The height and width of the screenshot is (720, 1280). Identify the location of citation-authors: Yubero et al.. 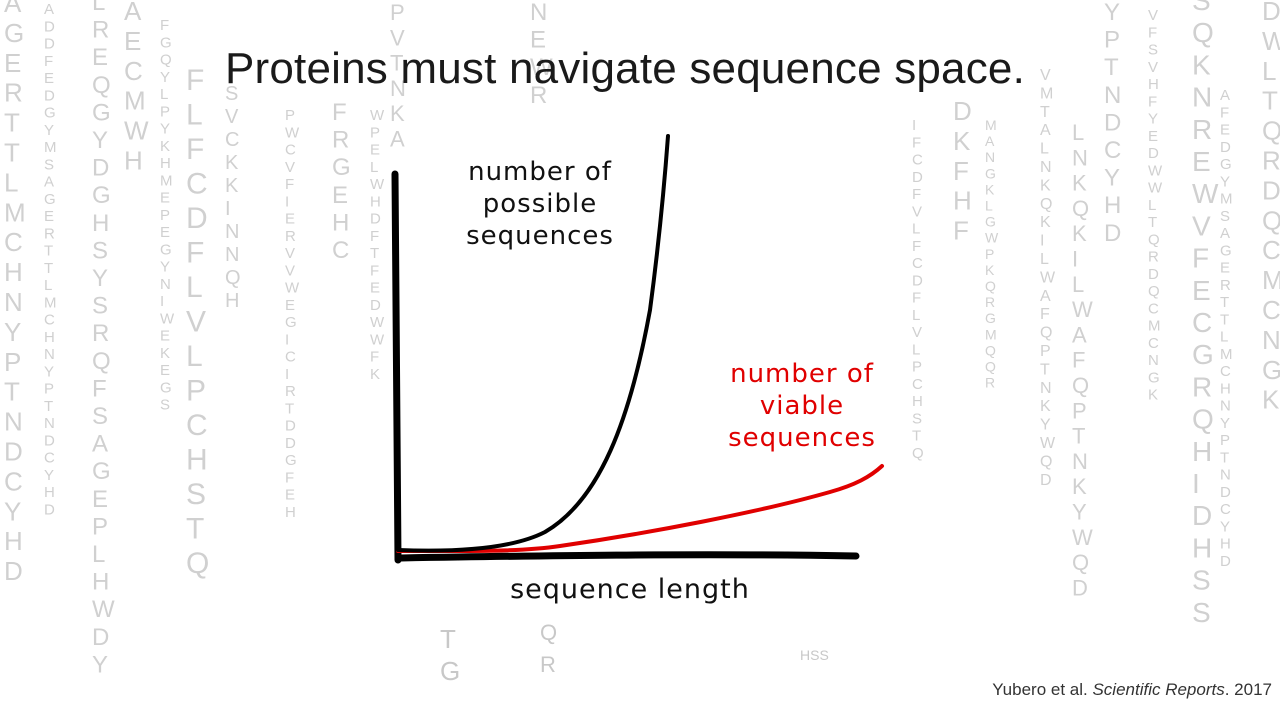
(1042, 689).